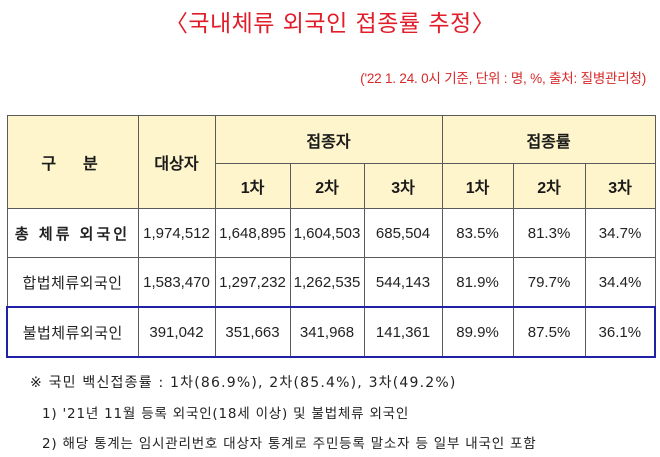 This screenshot has width=660, height=457. Describe the element at coordinates (176, 162) in the screenshot. I see `header-target: 대상자` at that location.